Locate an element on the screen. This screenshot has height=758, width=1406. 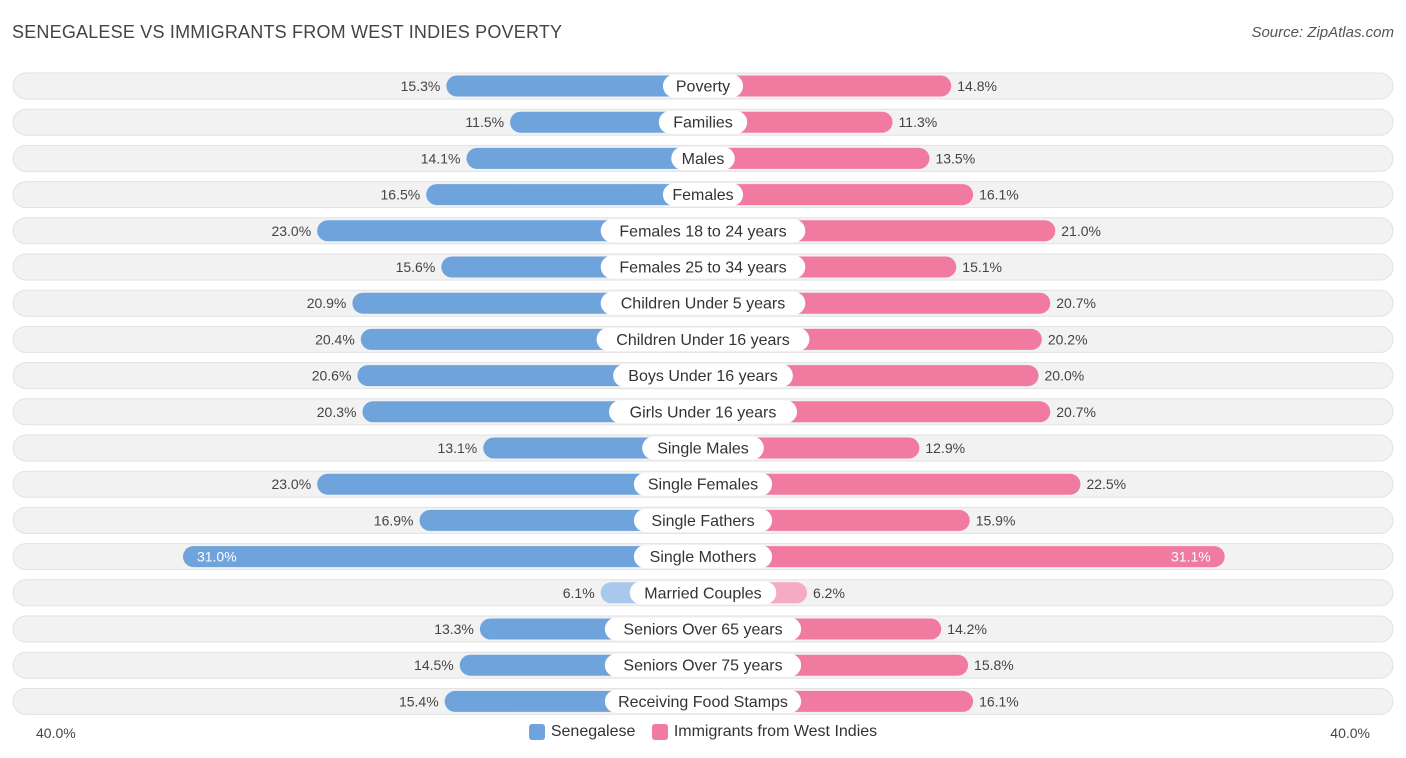
category-label-boys-under-16-years: Boys Under 16 years is located at coordinates (702, 376).